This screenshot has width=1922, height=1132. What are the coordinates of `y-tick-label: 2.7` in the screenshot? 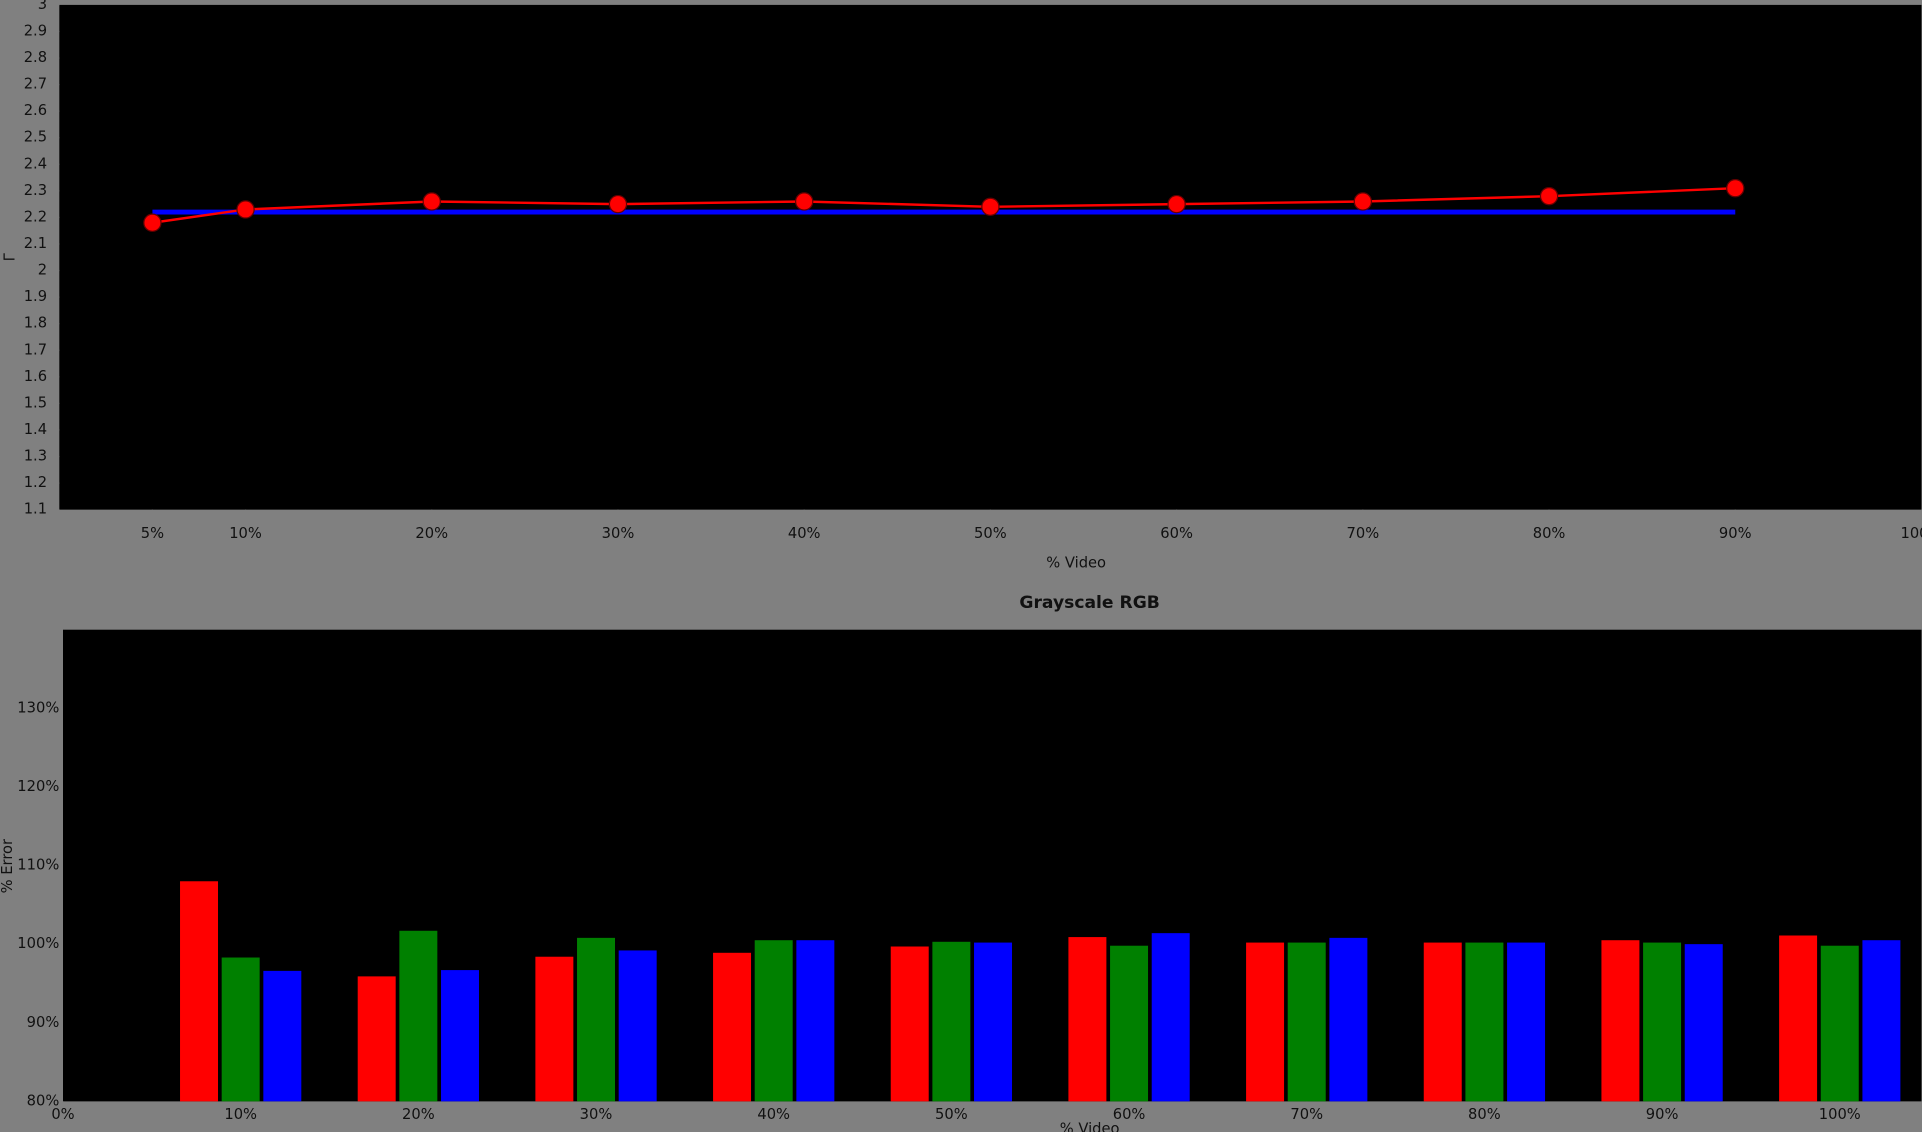 It's located at (35, 84).